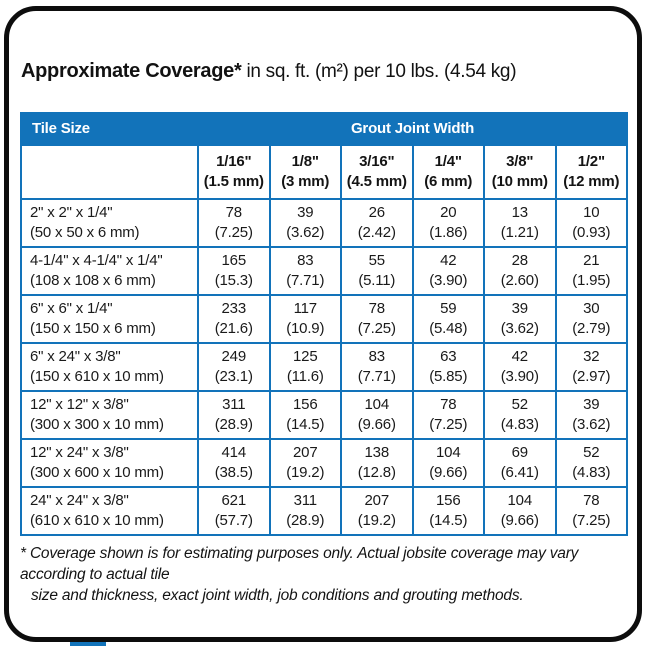 This screenshot has width=646, height=646. Describe the element at coordinates (381, 71) in the screenshot. I see `page-title-suffix: in sq. ft. (m²) per 10 lbs. (4.54 kg)` at that location.